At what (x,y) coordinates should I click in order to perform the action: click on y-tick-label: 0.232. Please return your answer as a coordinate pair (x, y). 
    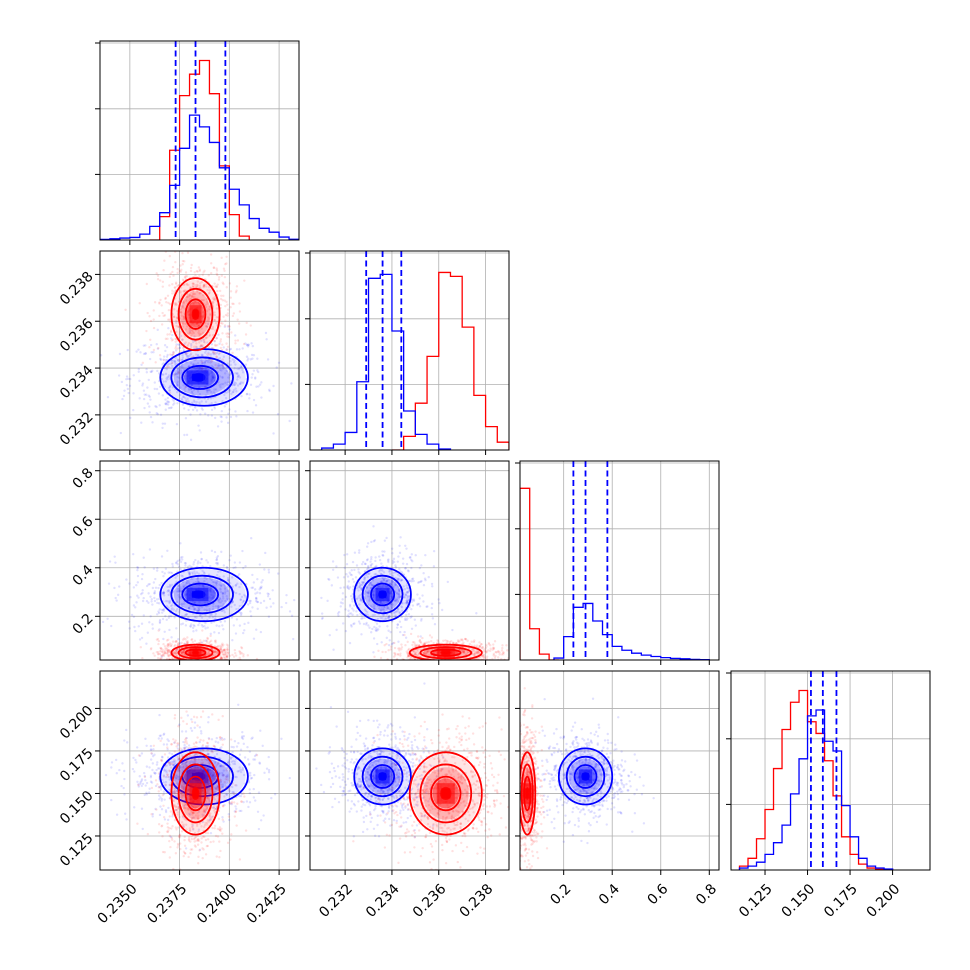
    Looking at the image, I should click on (77, 429).